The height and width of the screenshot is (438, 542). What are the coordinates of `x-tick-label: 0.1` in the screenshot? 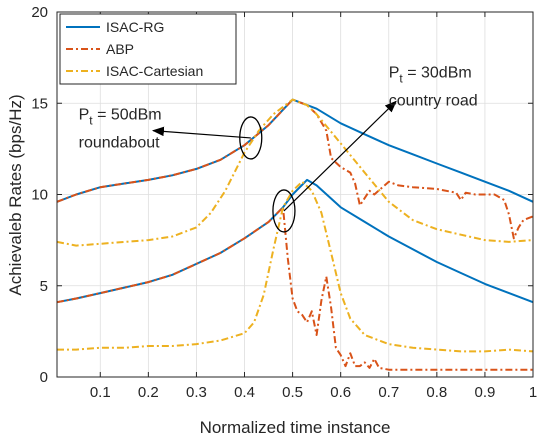 It's located at (100, 392).